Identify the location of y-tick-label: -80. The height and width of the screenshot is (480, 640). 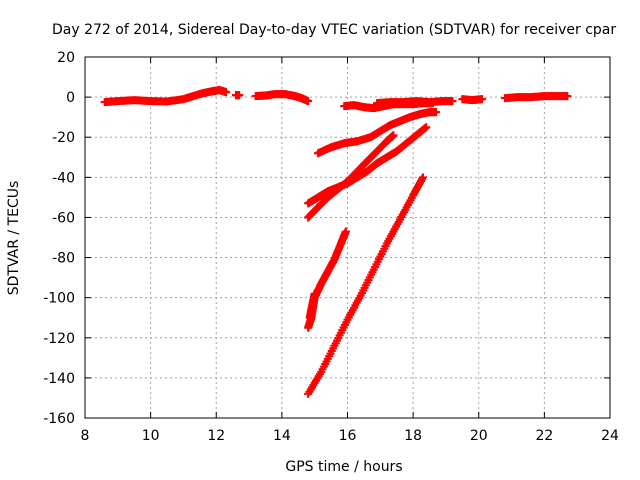
(63, 259).